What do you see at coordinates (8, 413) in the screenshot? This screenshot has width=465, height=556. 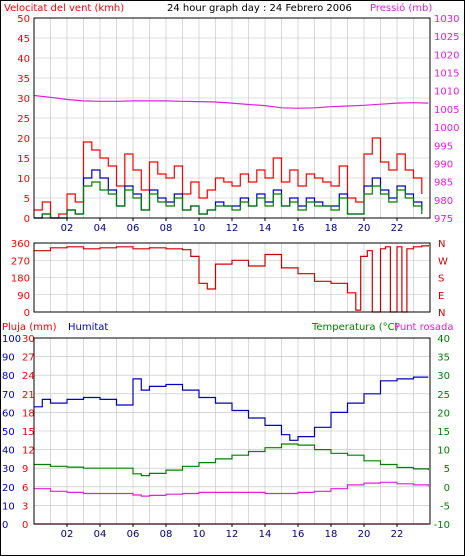 I see `humidity-y-tick-label: 60` at bounding box center [8, 413].